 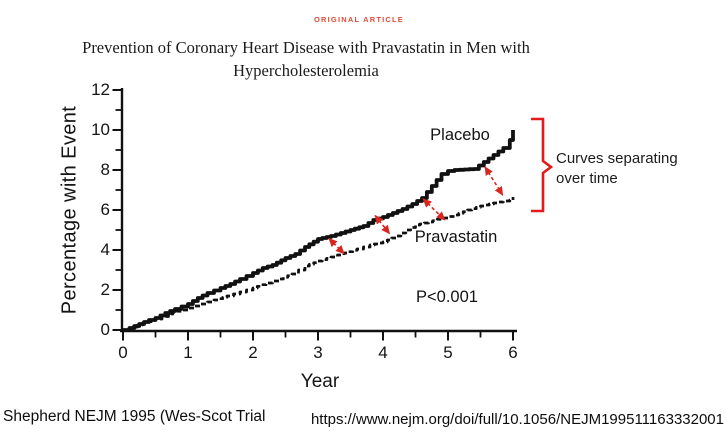 What do you see at coordinates (383, 352) in the screenshot?
I see `x-axis-tick-label: 4` at bounding box center [383, 352].